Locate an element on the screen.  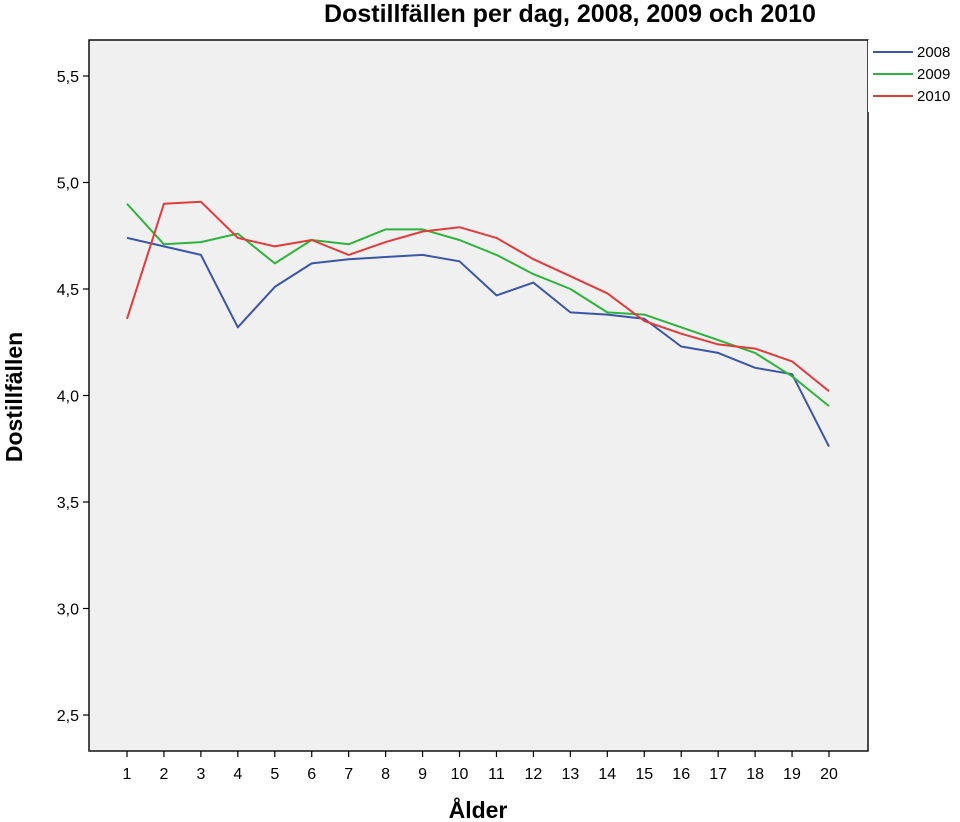
x-tick-label: 17 is located at coordinates (718, 774).